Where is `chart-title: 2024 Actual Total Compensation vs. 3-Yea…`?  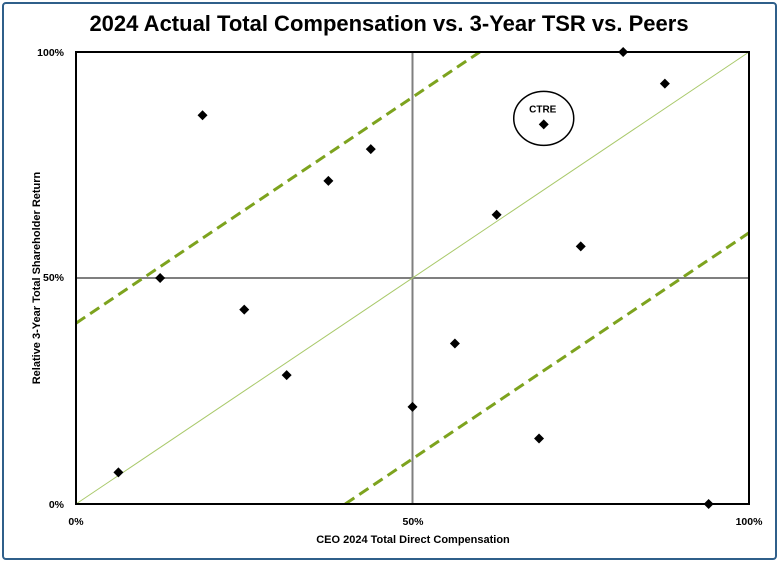 chart-title: 2024 Actual Total Compensation vs. 3-Yea… is located at coordinates (388, 23).